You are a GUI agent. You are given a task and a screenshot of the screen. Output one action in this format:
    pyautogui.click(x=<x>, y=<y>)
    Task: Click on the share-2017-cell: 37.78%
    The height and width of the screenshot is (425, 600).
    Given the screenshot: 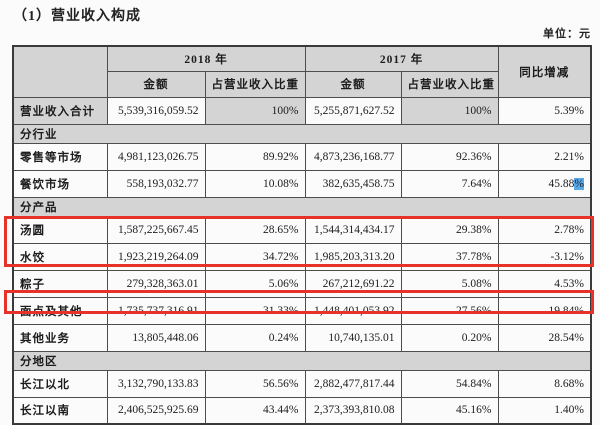 What is the action you would take?
    pyautogui.click(x=449, y=256)
    